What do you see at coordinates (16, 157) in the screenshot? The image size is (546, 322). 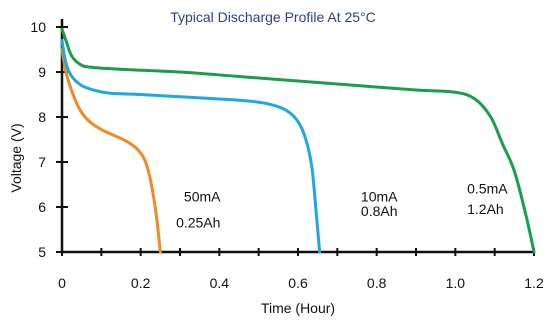 I see `y-axis-label: Voltage (V)` at bounding box center [16, 157].